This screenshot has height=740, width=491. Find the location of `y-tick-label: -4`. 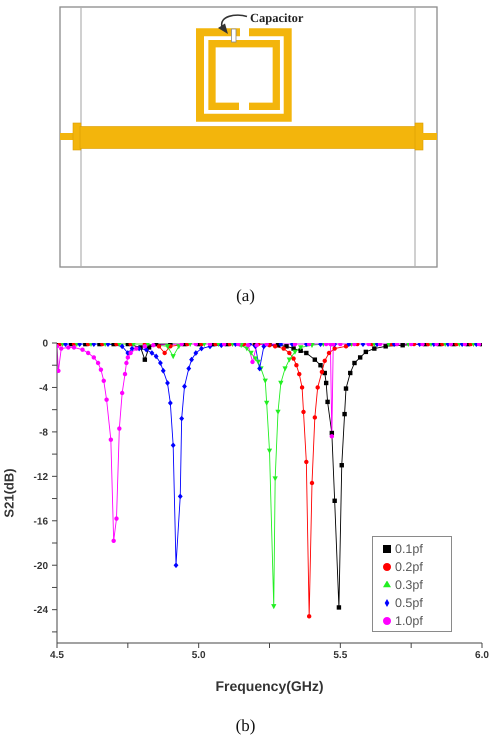

y-tick-label: -4 is located at coordinates (43, 388).